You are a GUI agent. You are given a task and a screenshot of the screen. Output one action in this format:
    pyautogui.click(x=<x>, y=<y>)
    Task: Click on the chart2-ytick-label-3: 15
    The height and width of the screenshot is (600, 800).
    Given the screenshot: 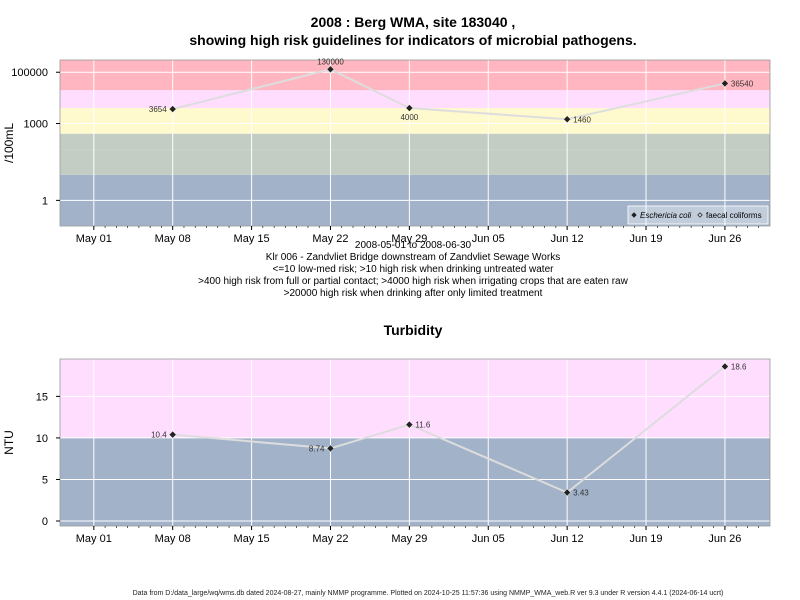 What is the action you would take?
    pyautogui.click(x=42, y=397)
    